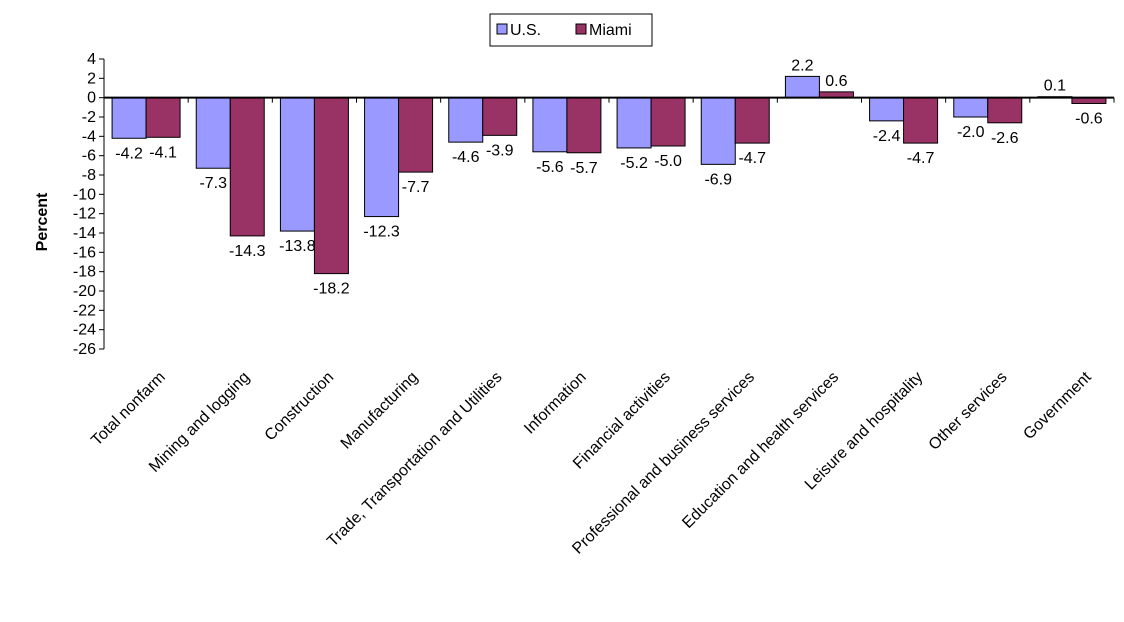 The image size is (1124, 622). I want to click on y-tick-label: -22, so click(84, 310).